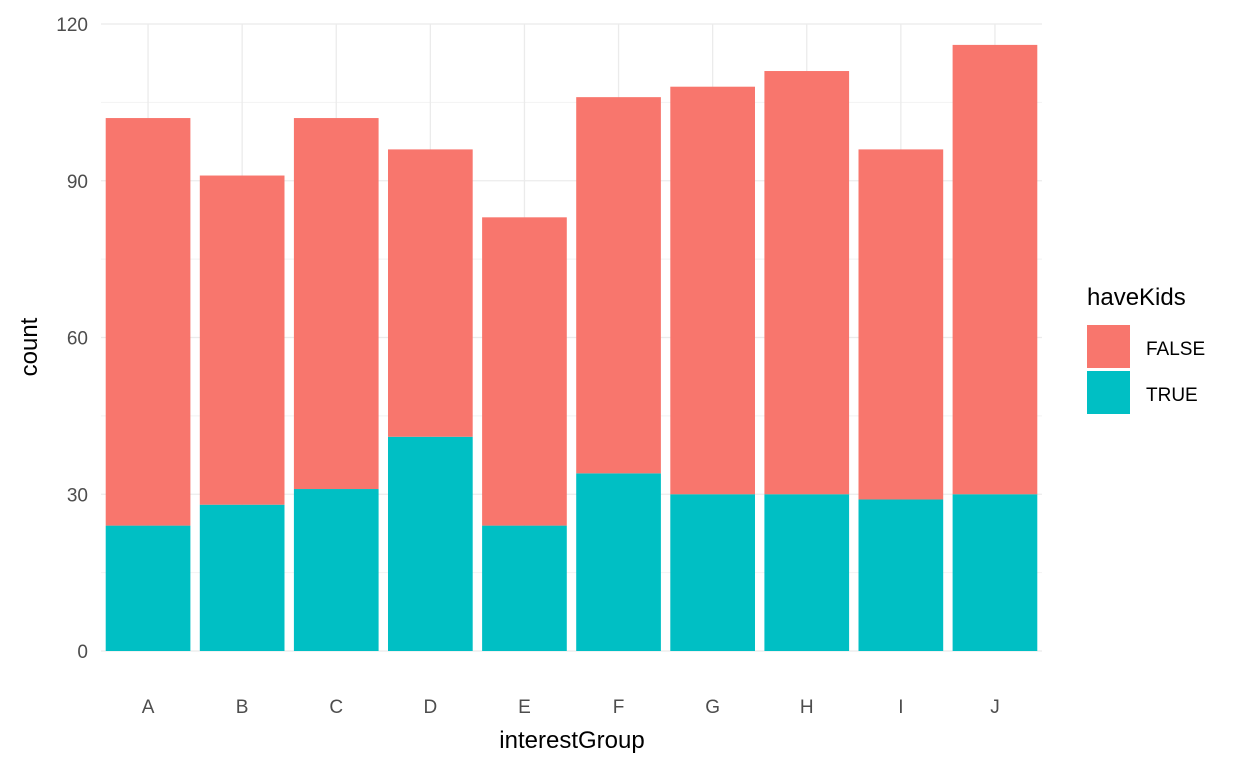 The image size is (1248, 768). I want to click on bar-G-false, so click(712, 290).